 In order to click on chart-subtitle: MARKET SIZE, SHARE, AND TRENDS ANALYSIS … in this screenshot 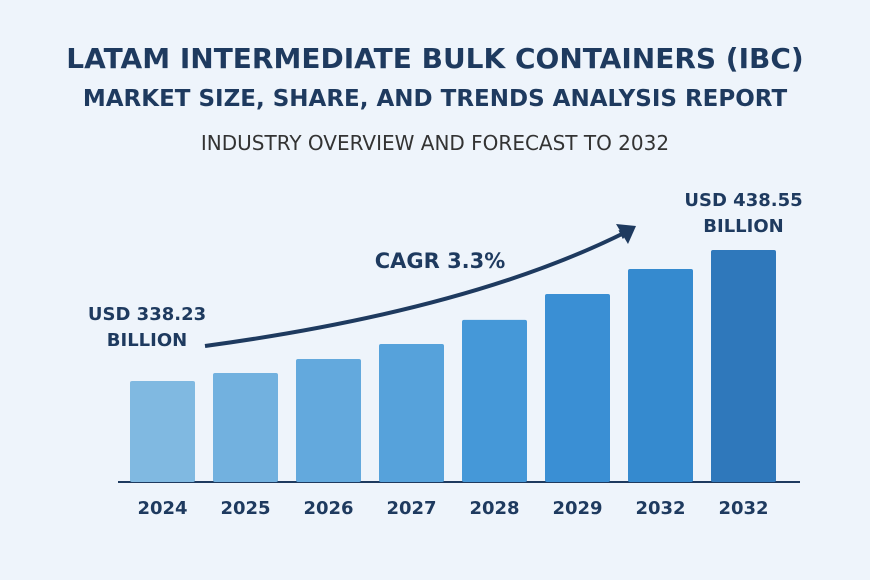, I will do `click(435, 99)`.